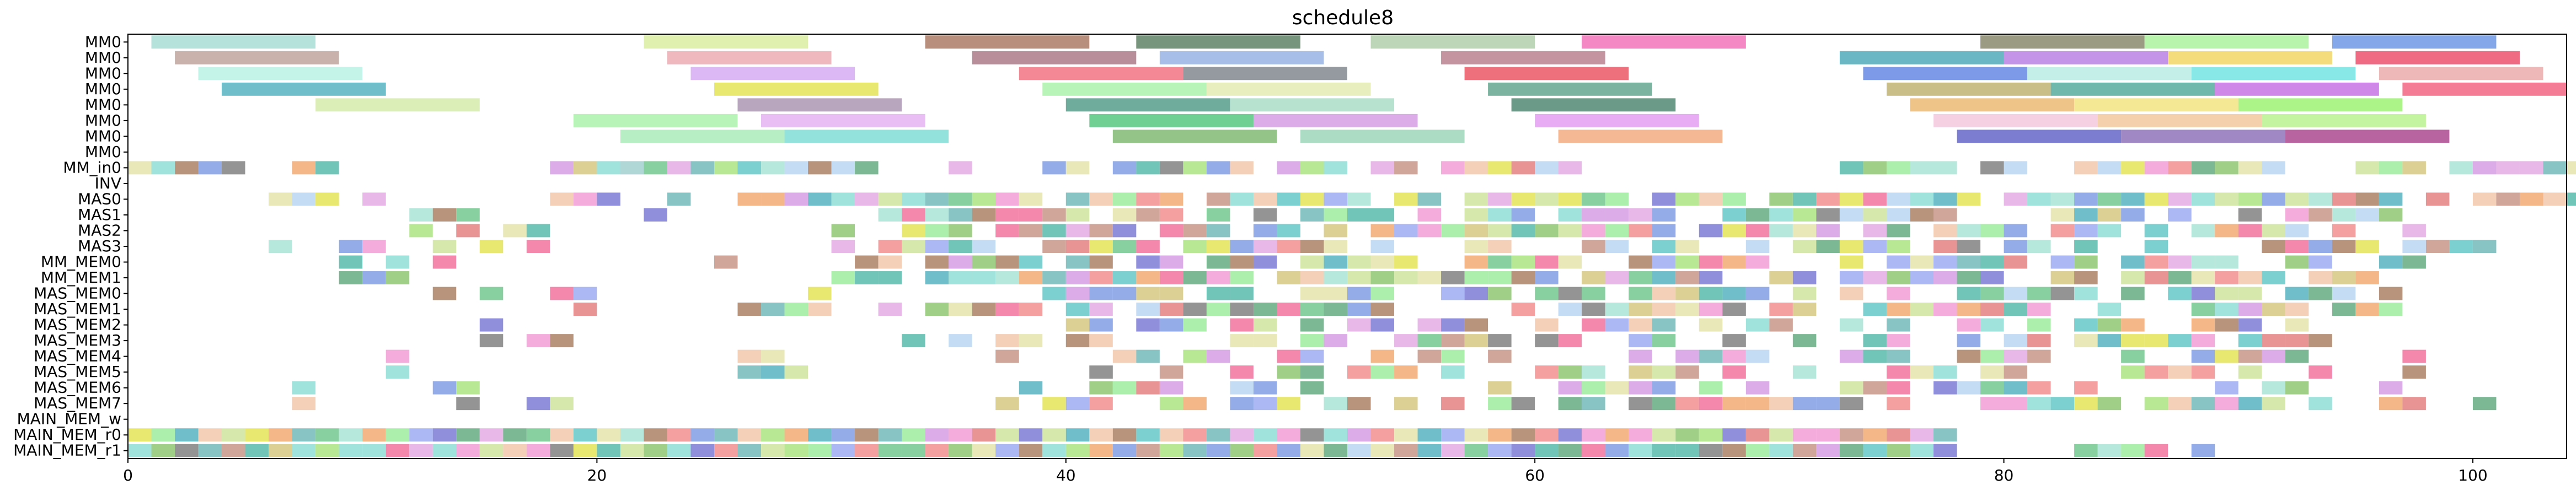 Image resolution: width=2576 pixels, height=496 pixels. I want to click on y-tick-label: MM_in0, so click(92, 167).